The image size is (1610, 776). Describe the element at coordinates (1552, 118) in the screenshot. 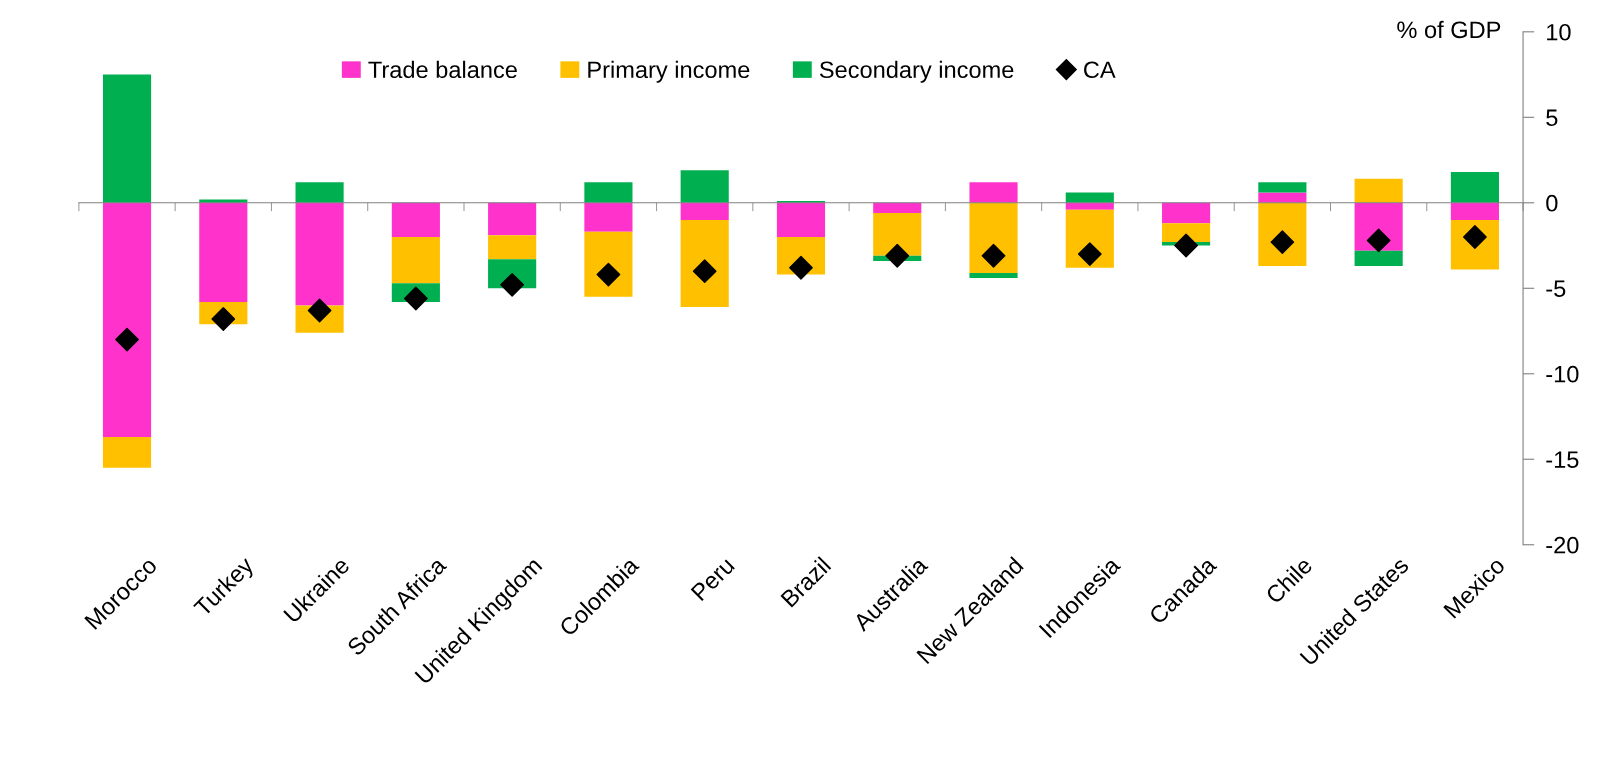

I see `y-tick-label: 5` at that location.